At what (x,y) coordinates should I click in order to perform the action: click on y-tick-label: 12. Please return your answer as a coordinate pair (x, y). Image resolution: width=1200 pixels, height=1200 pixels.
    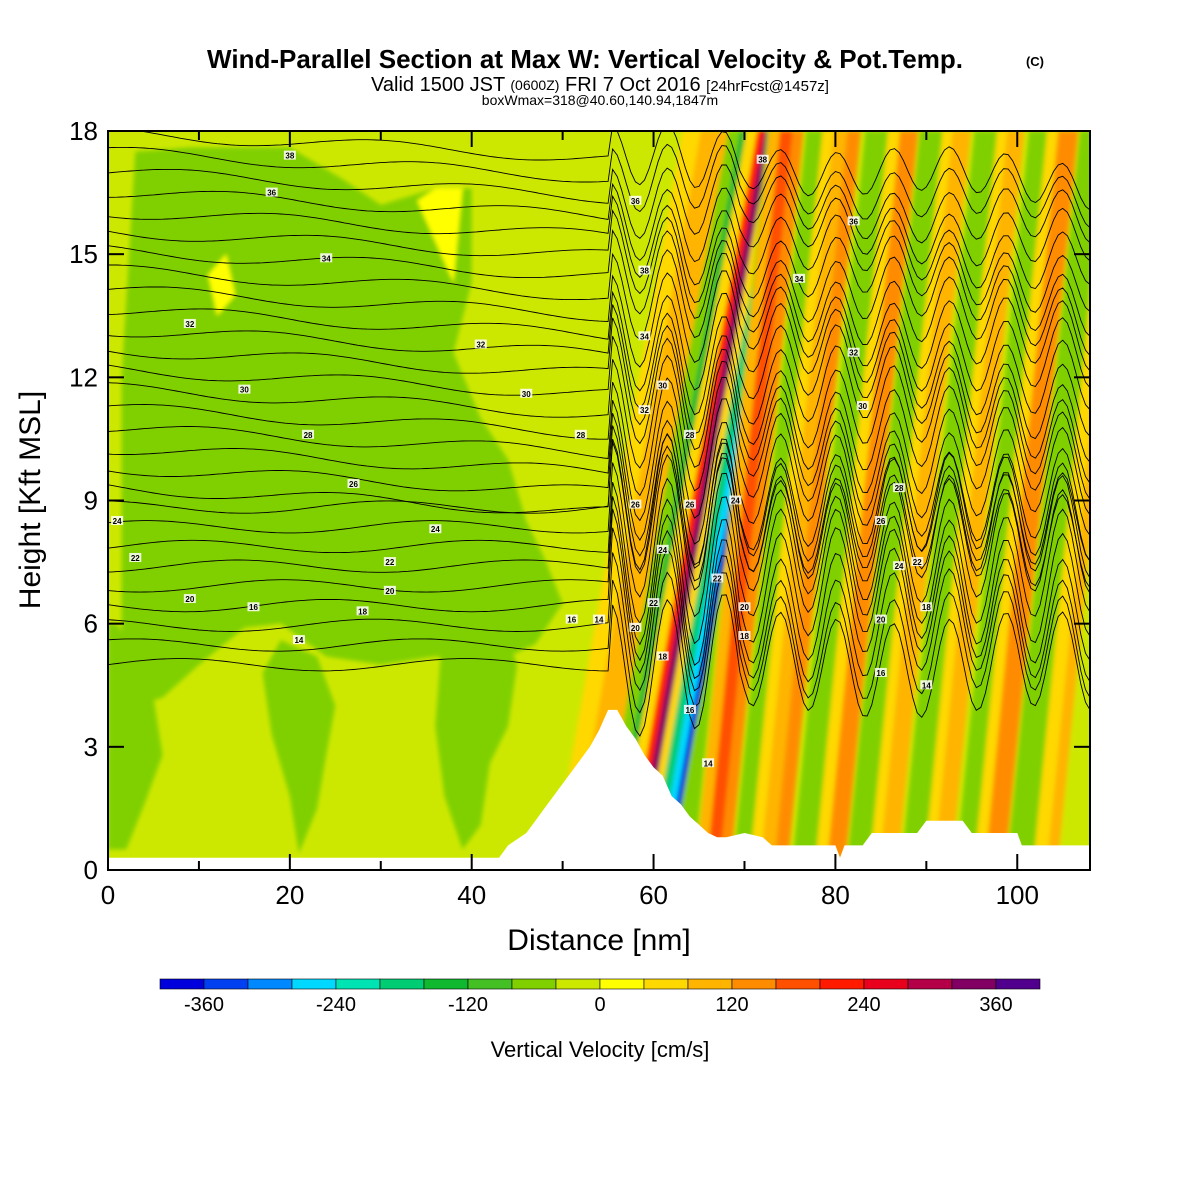
    Looking at the image, I should click on (83, 377).